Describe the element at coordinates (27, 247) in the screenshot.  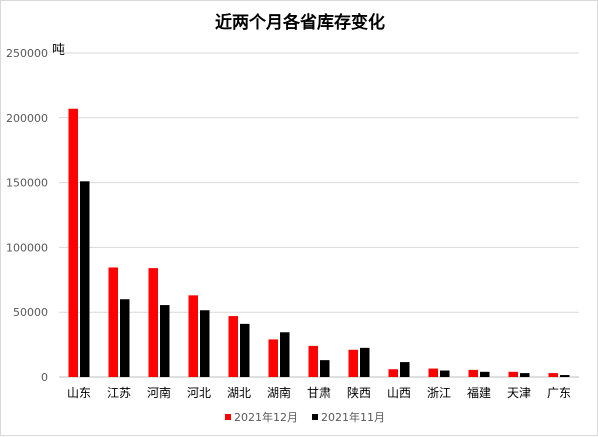
I see `y-tick-label: 100000` at that location.